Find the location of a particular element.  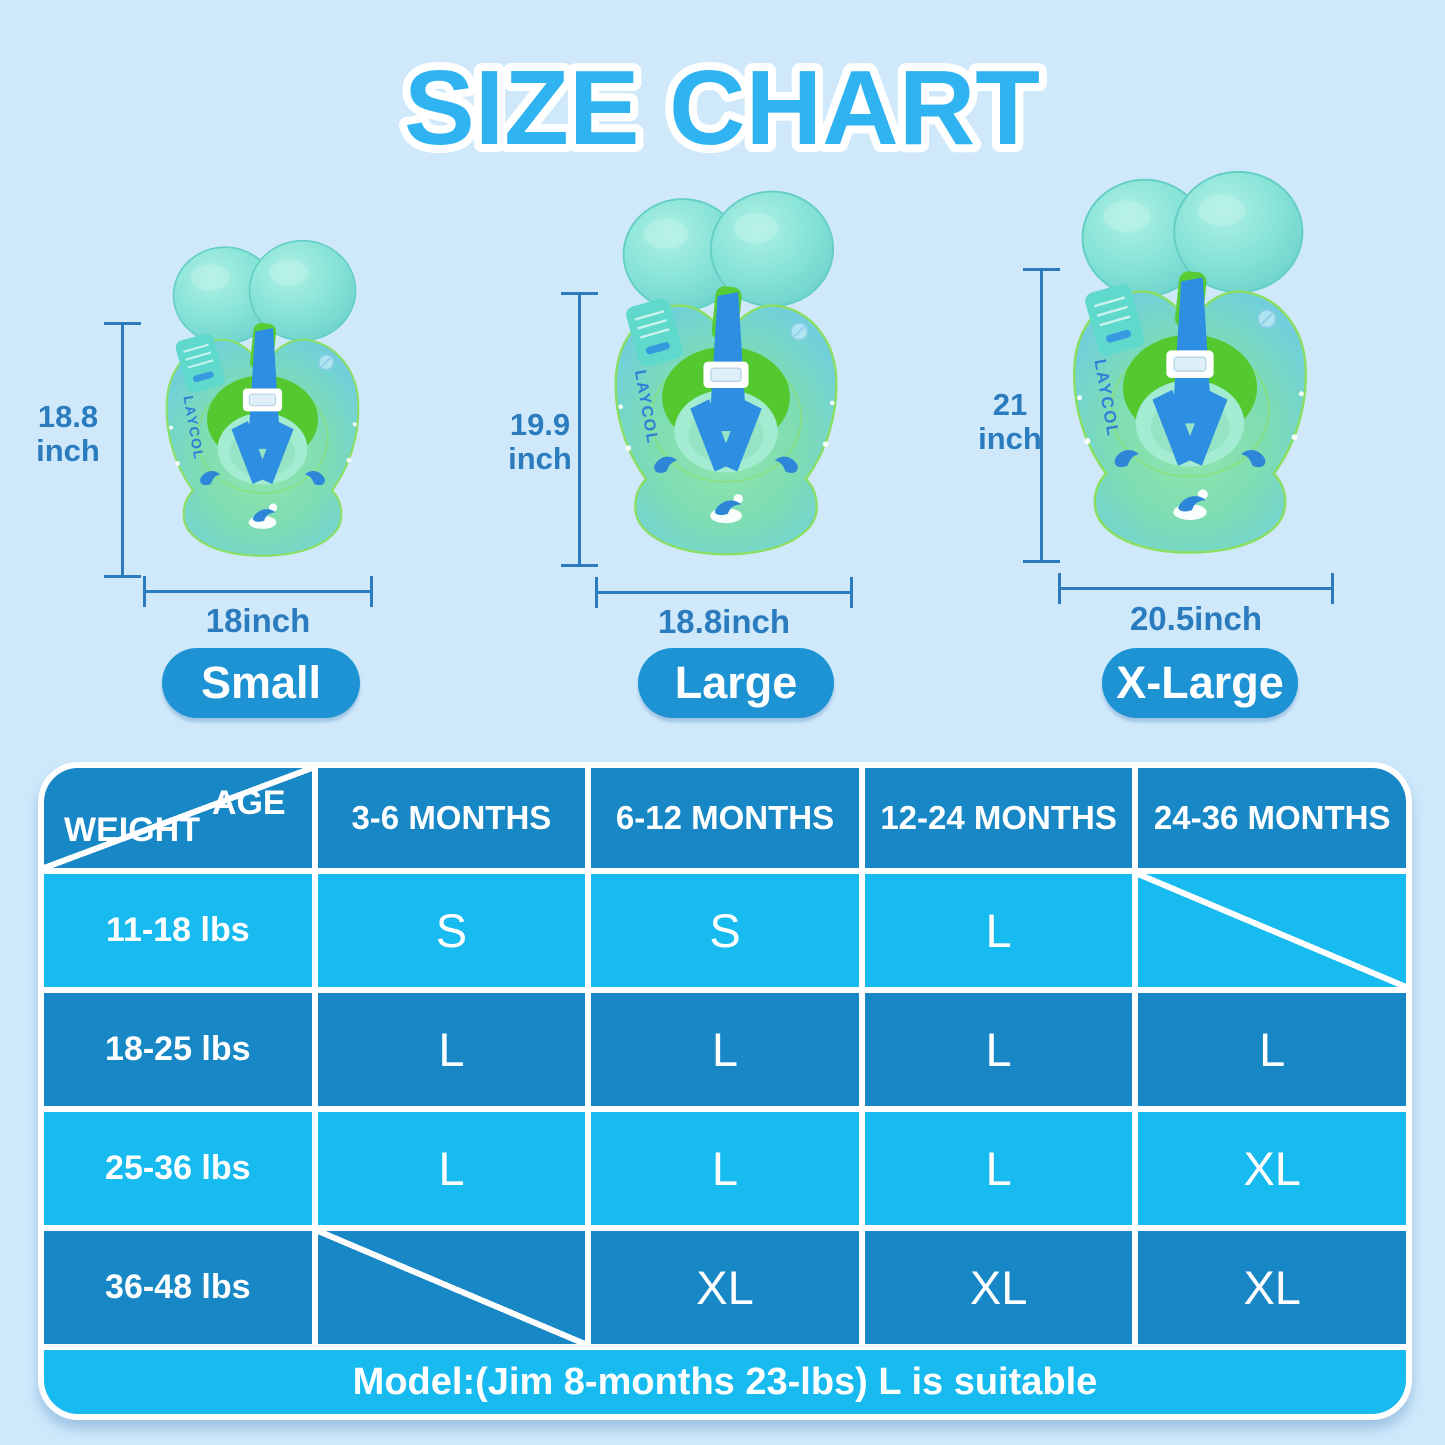

size-label-large: Large is located at coordinates (736, 683).